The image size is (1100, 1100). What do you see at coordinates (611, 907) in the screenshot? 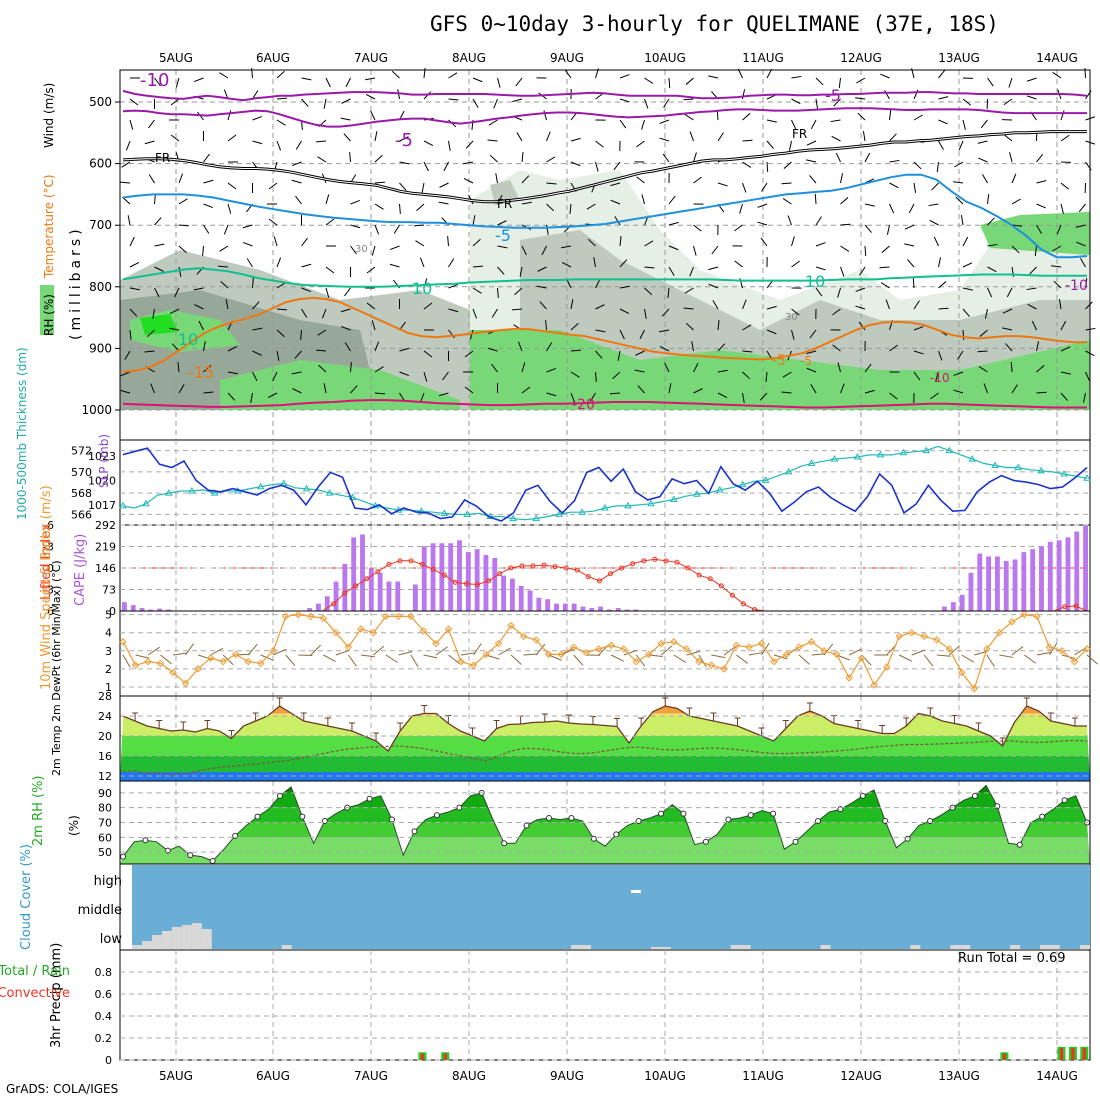
I see `cloud-cover-area` at bounding box center [611, 907].